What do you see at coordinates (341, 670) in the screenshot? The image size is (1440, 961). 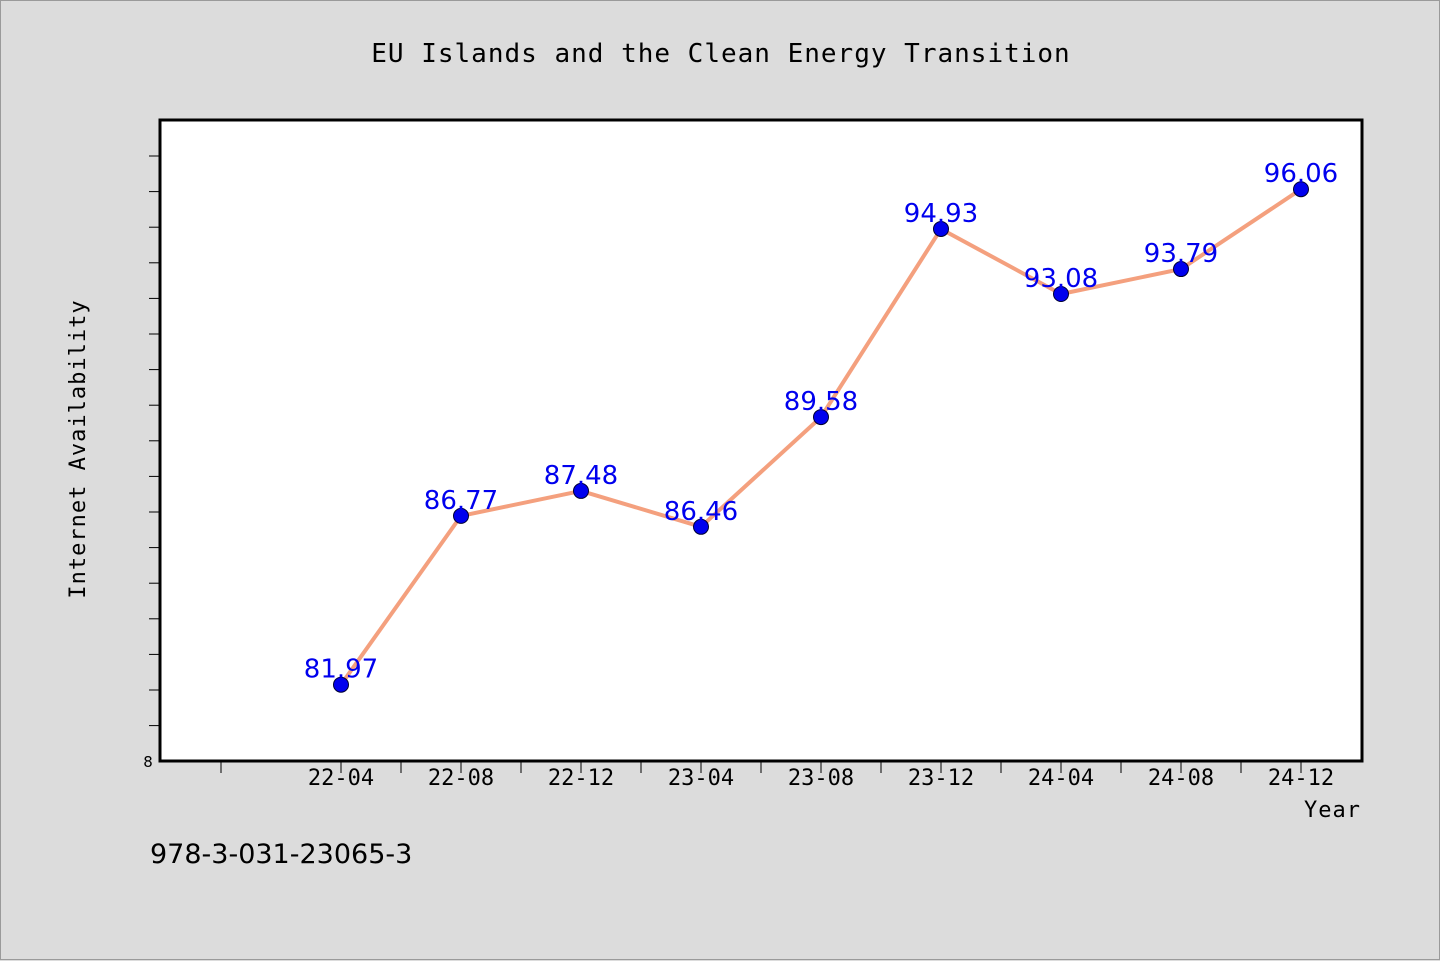 I see `data-label: 81.97` at bounding box center [341, 670].